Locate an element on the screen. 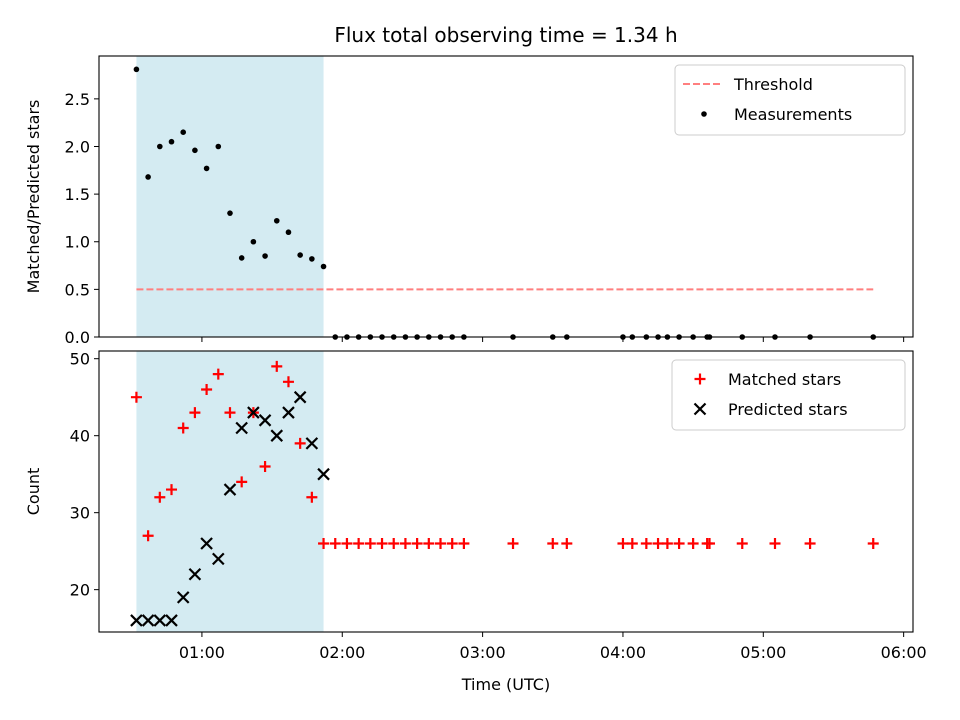  count-y-tick-label: 50 is located at coordinates (80, 359).